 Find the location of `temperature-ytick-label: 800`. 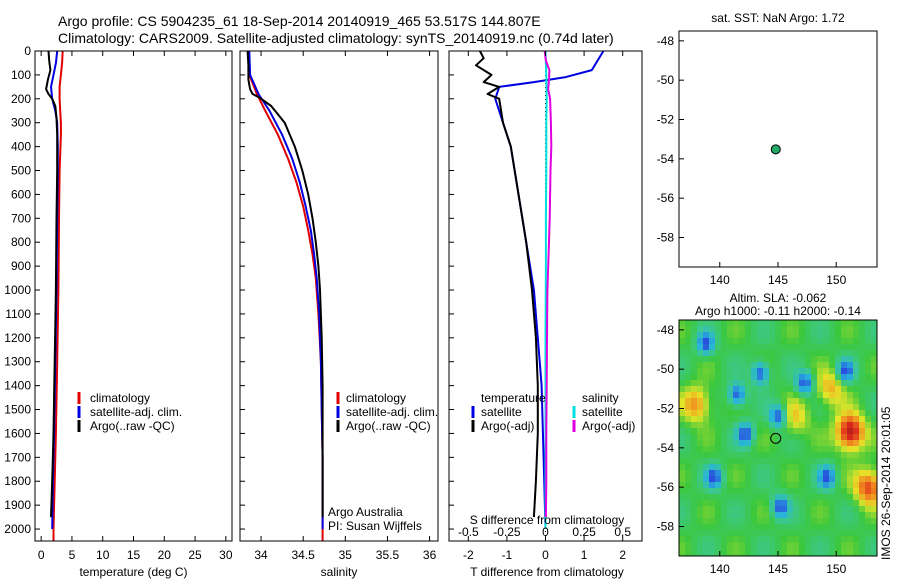

temperature-ytick-label: 800 is located at coordinates (21, 242).